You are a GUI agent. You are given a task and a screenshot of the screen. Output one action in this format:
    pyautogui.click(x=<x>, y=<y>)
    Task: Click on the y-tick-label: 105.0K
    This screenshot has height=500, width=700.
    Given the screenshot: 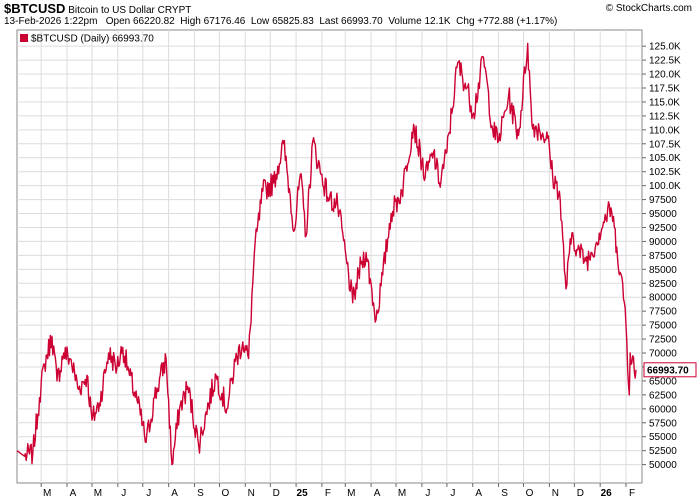 What is the action you would take?
    pyautogui.click(x=665, y=158)
    